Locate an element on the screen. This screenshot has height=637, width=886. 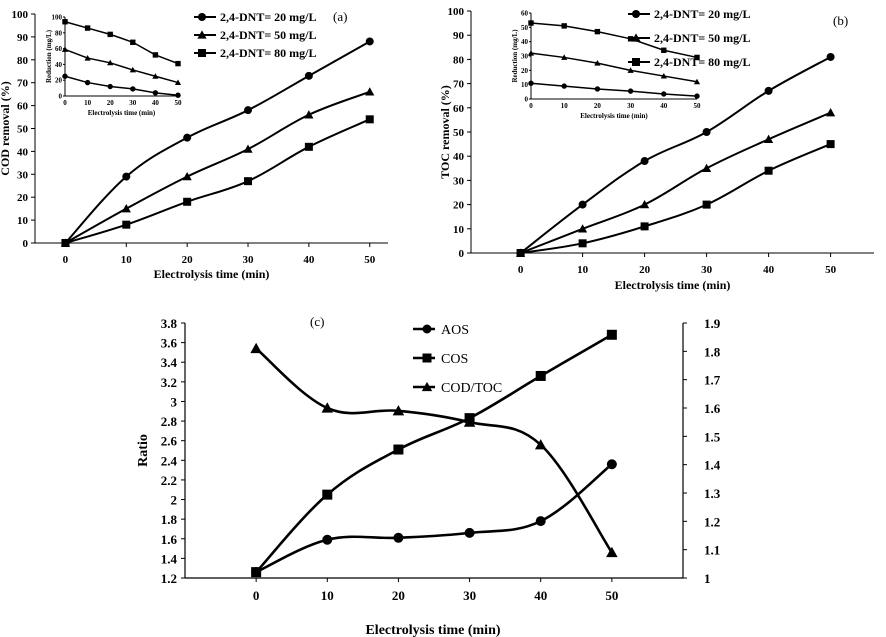
y2-tick-label: 1.5 is located at coordinates (712, 436).